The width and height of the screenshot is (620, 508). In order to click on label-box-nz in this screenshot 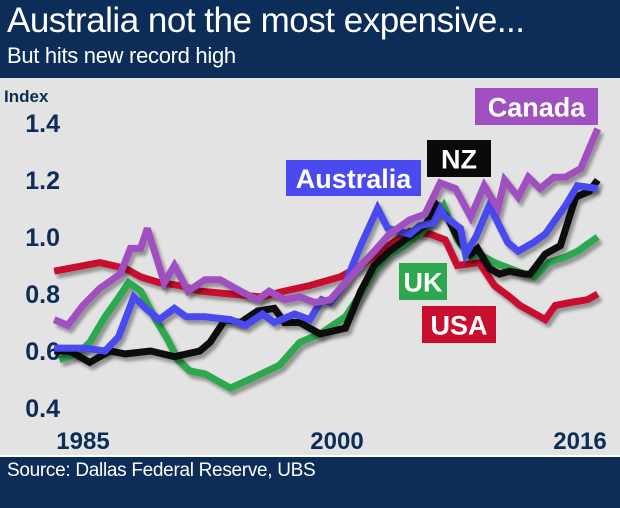, I will do `click(459, 158)`.